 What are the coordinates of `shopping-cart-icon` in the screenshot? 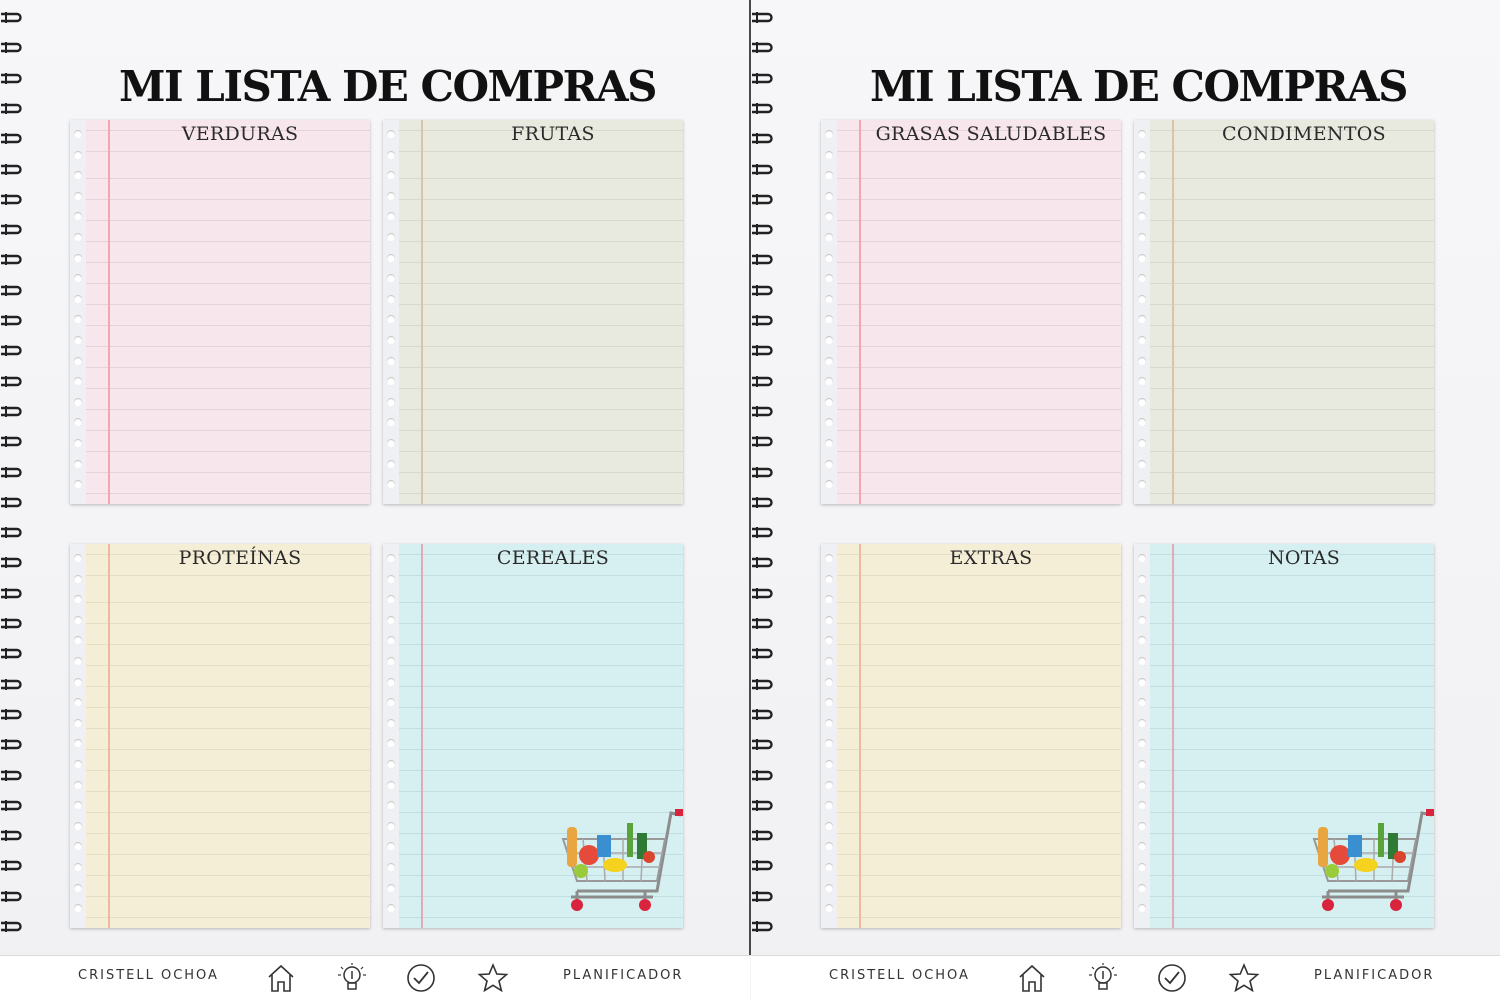 It's located at (622, 860).